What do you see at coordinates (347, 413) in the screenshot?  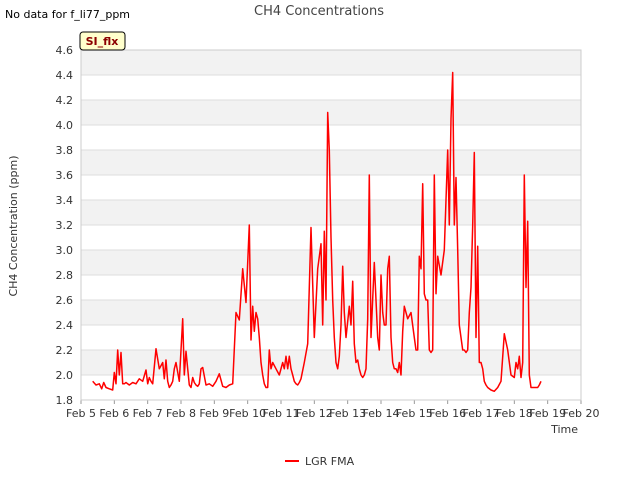 I see `x-tick-label: Feb 13` at bounding box center [347, 413].